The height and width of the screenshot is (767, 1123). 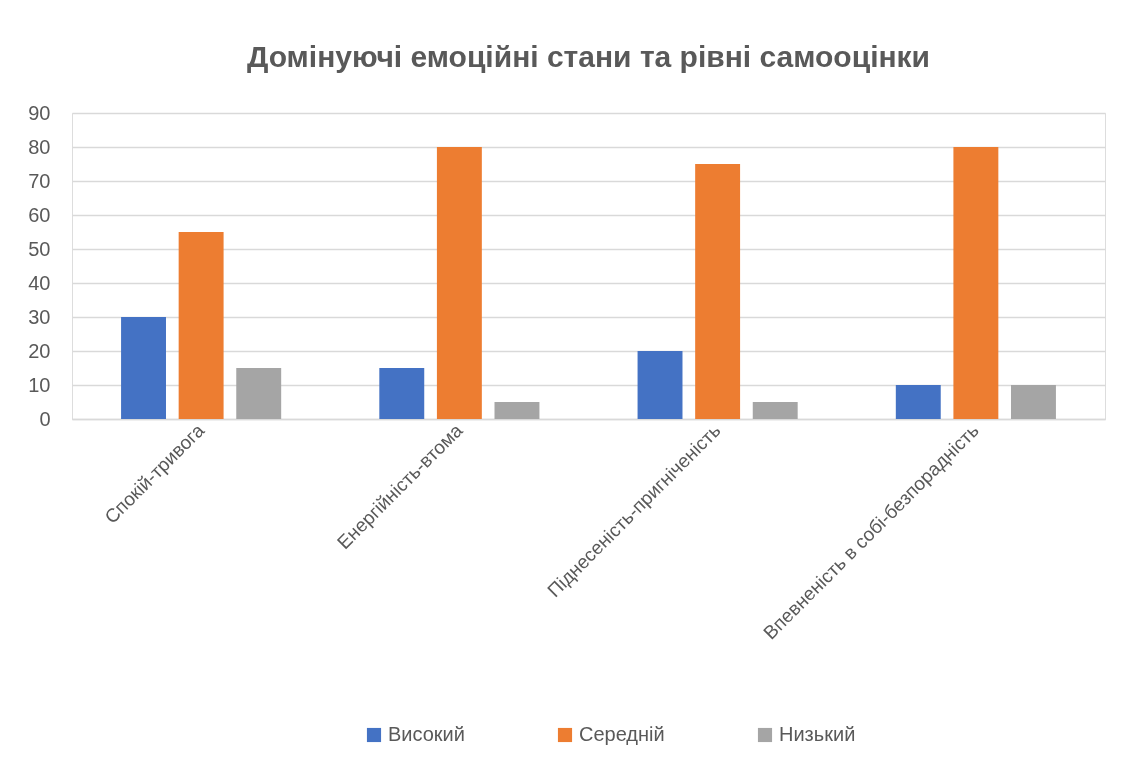 I want to click on y-tick-label: 10, so click(x=39, y=384).